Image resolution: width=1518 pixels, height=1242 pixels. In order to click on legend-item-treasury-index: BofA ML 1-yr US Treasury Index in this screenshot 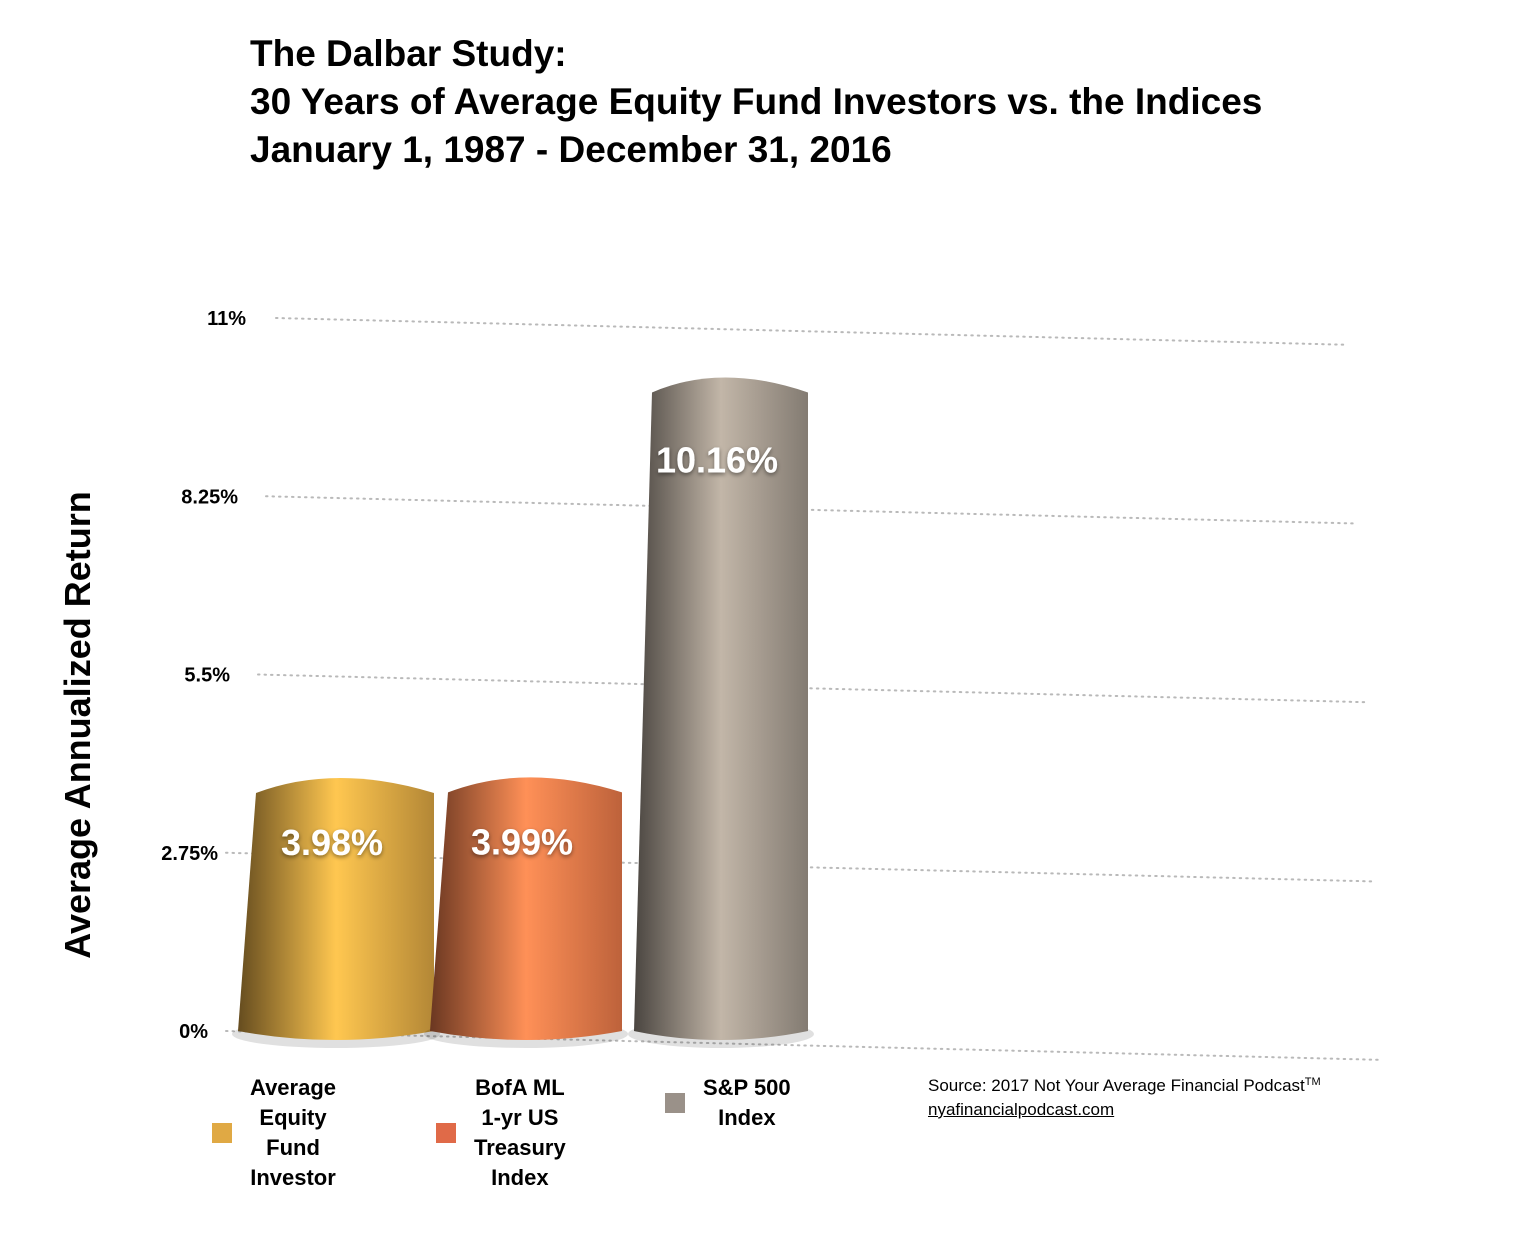, I will do `click(501, 1133)`.